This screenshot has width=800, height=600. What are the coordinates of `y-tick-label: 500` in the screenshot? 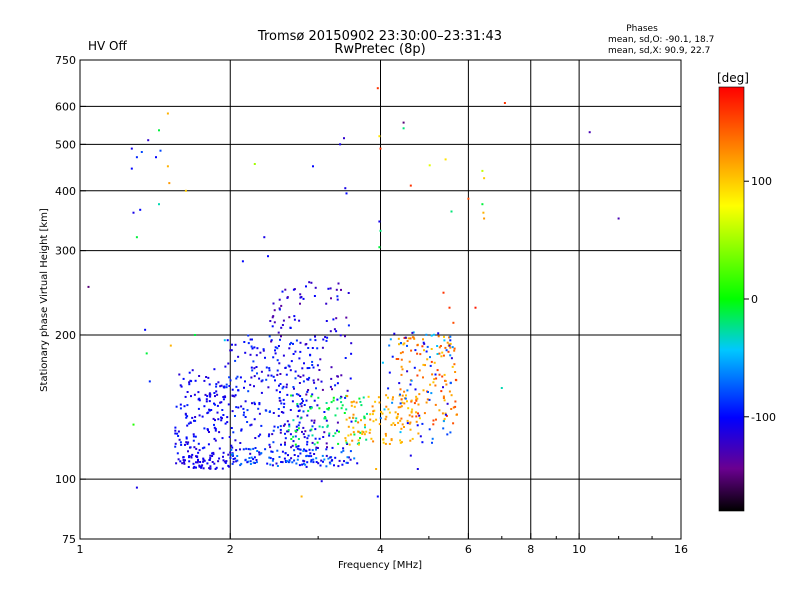 It's located at (65, 144).